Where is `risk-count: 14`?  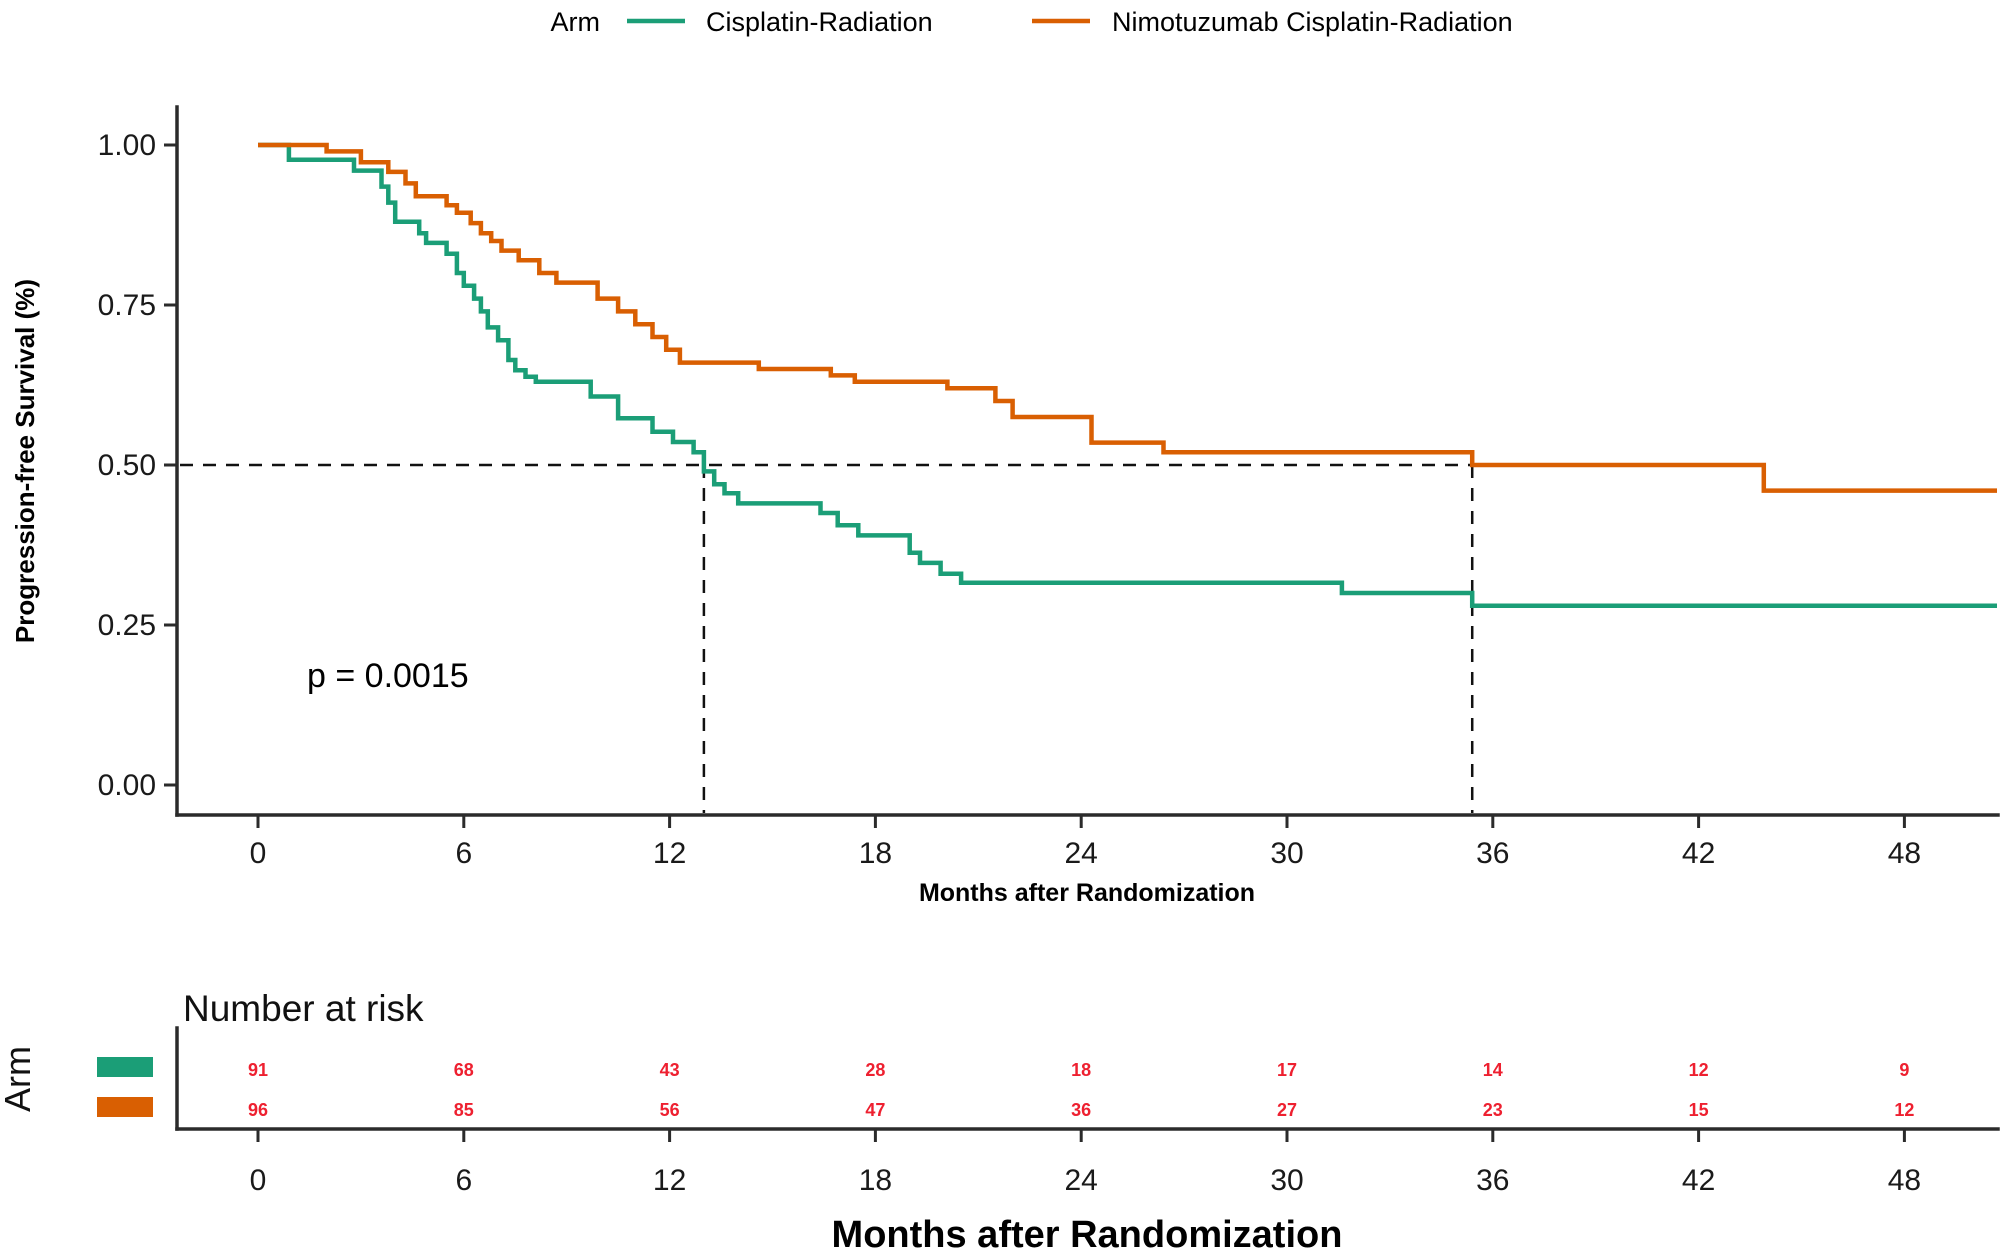 risk-count: 14 is located at coordinates (1493, 1070).